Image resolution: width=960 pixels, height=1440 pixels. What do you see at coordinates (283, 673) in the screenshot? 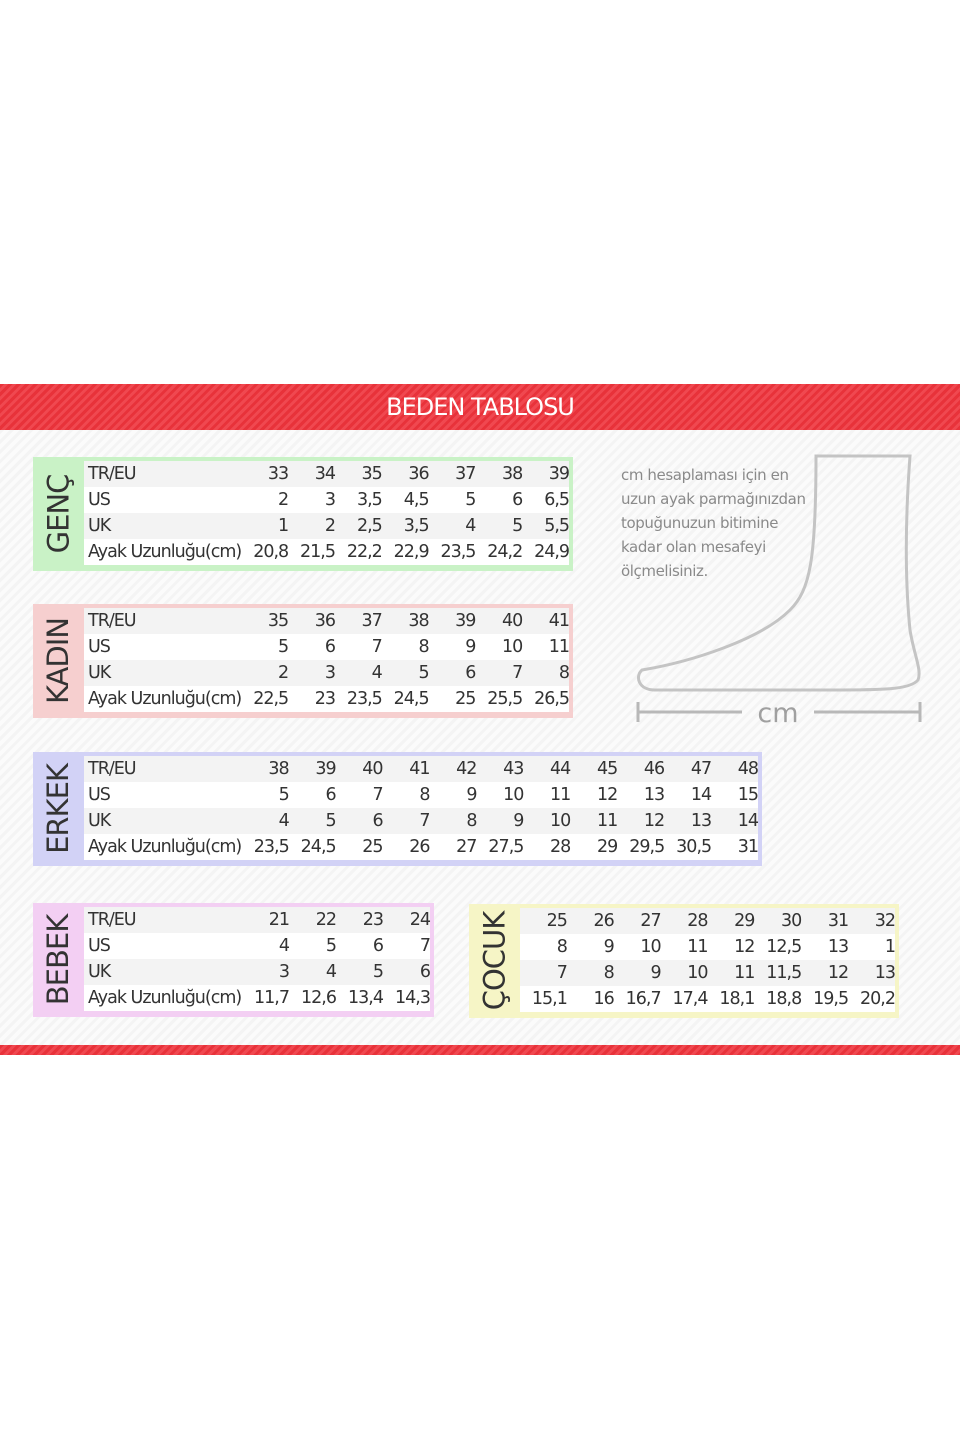
I see `table-cell: 2` at bounding box center [283, 673].